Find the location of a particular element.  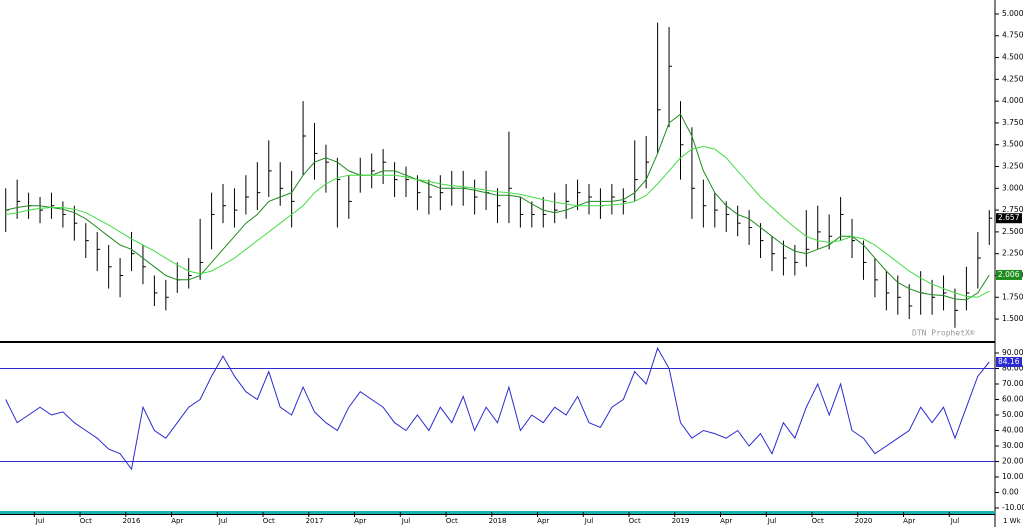

y-tick-label: 3.500 is located at coordinates (1013, 144).